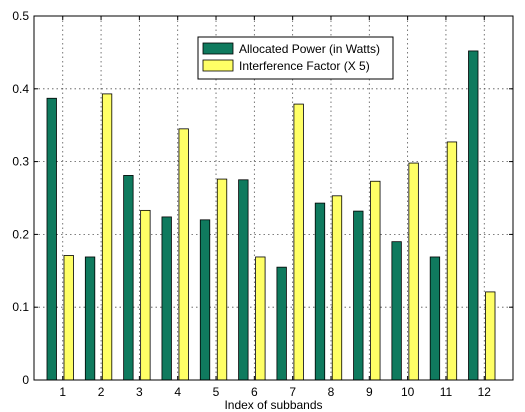 The height and width of the screenshot is (412, 525). What do you see at coordinates (408, 392) in the screenshot?
I see `x-tick-label: 10` at bounding box center [408, 392].